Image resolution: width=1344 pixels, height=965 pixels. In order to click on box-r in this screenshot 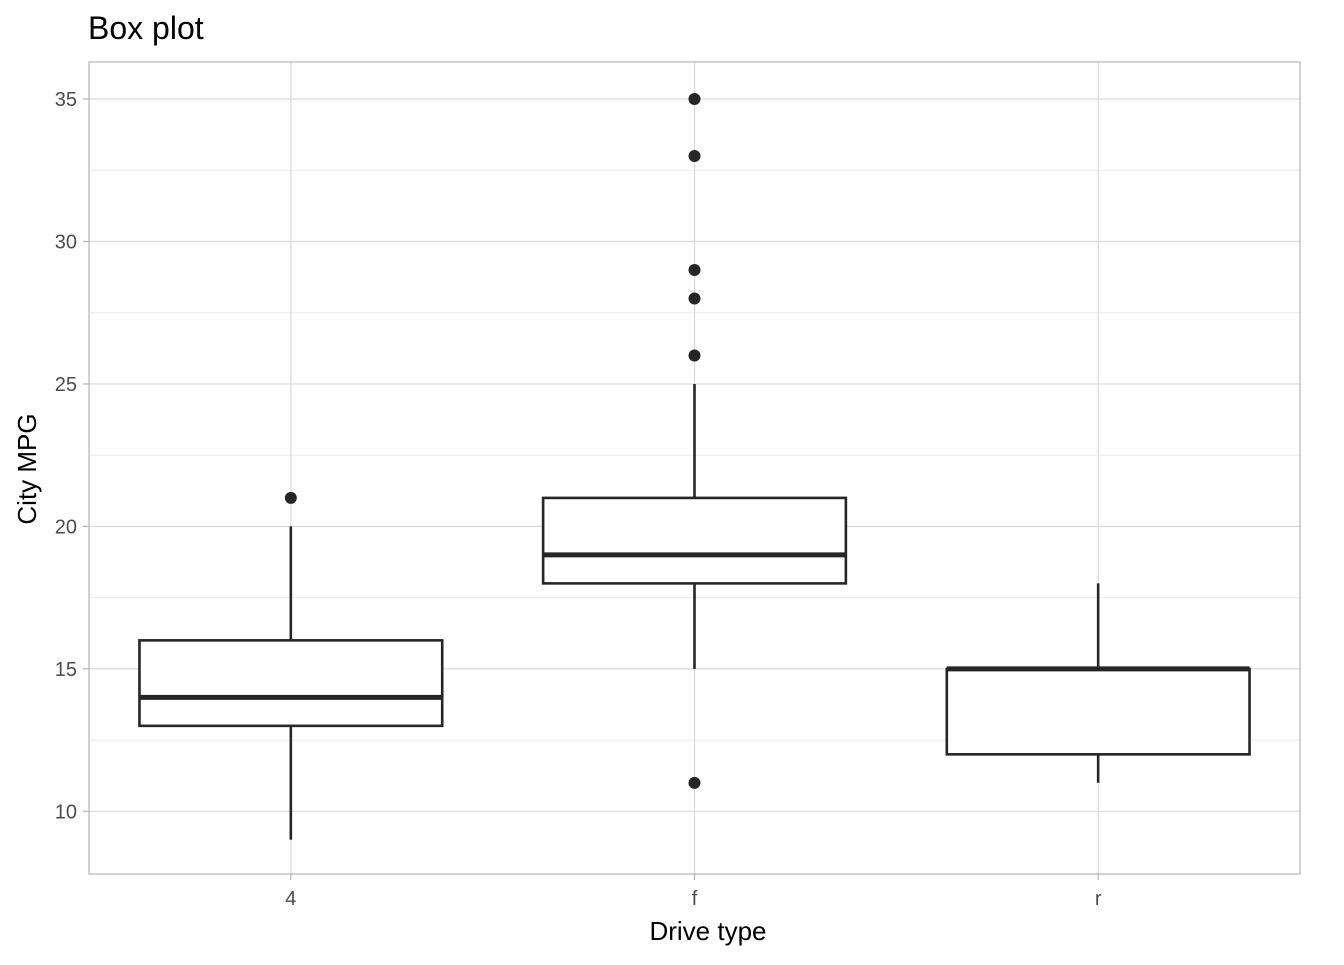, I will do `click(1098, 683)`.